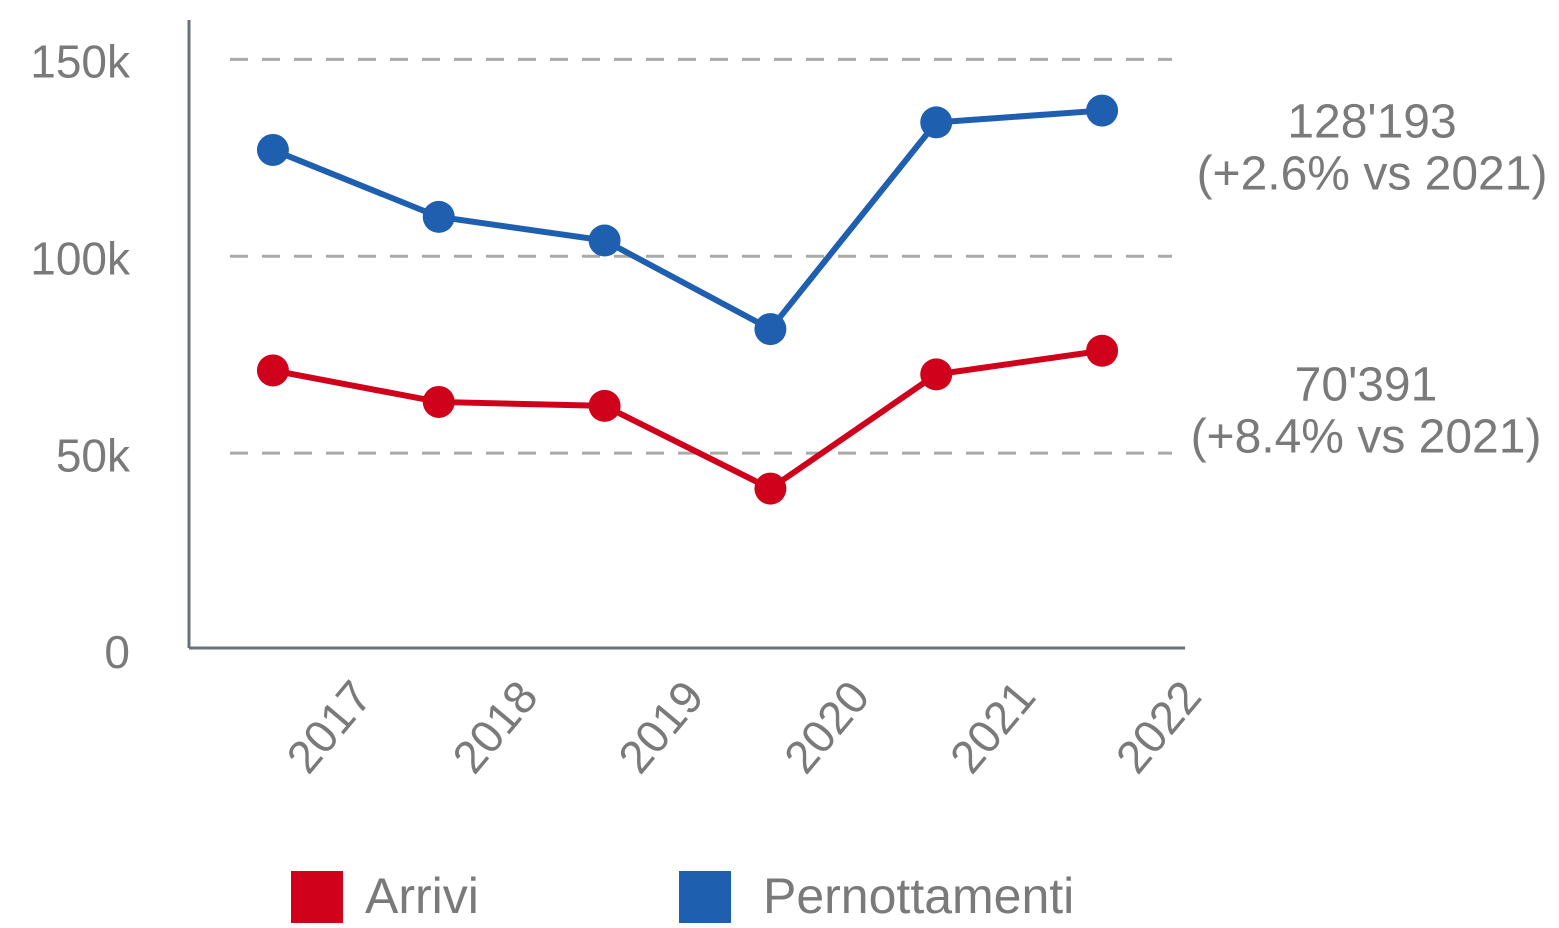 The width and height of the screenshot is (1559, 928). What do you see at coordinates (1371, 122) in the screenshot?
I see `annotation: 128'193` at bounding box center [1371, 122].